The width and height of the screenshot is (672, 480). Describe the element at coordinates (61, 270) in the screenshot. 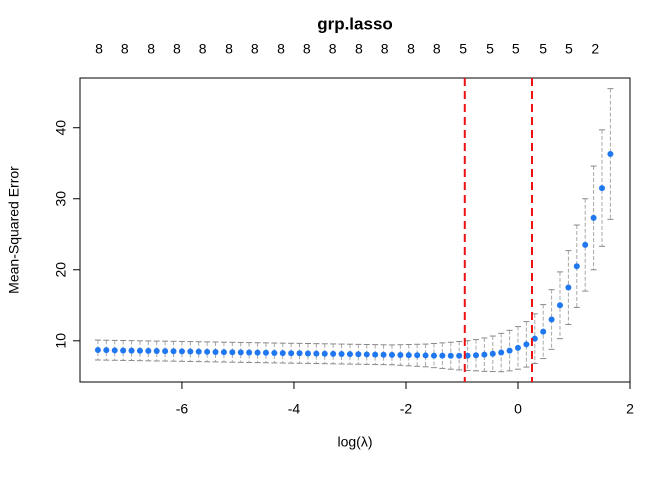

I see `y-tick-label: 20` at that location.